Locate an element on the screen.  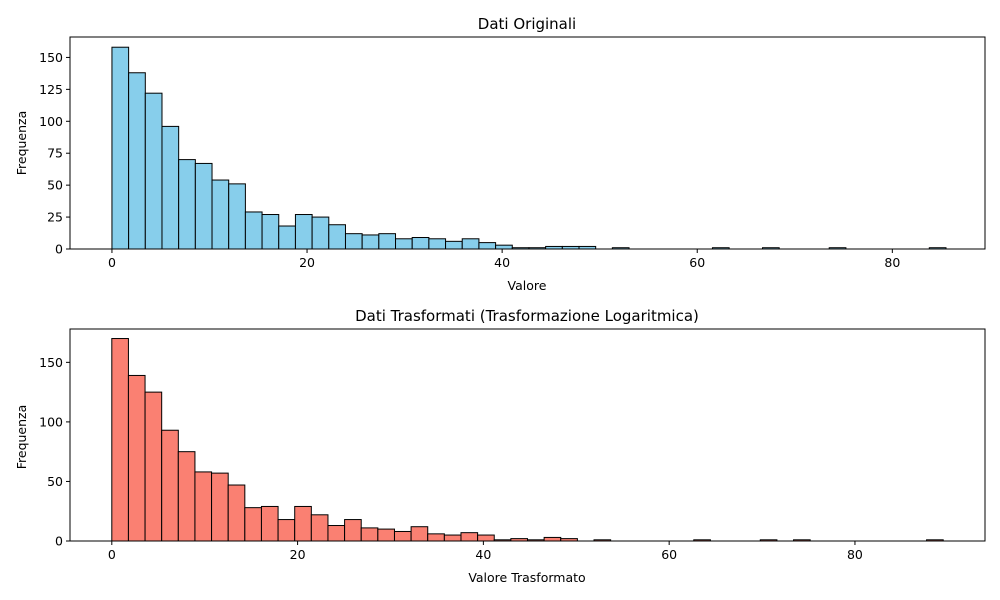
y-tick-label: 75 is located at coordinates (55, 153).